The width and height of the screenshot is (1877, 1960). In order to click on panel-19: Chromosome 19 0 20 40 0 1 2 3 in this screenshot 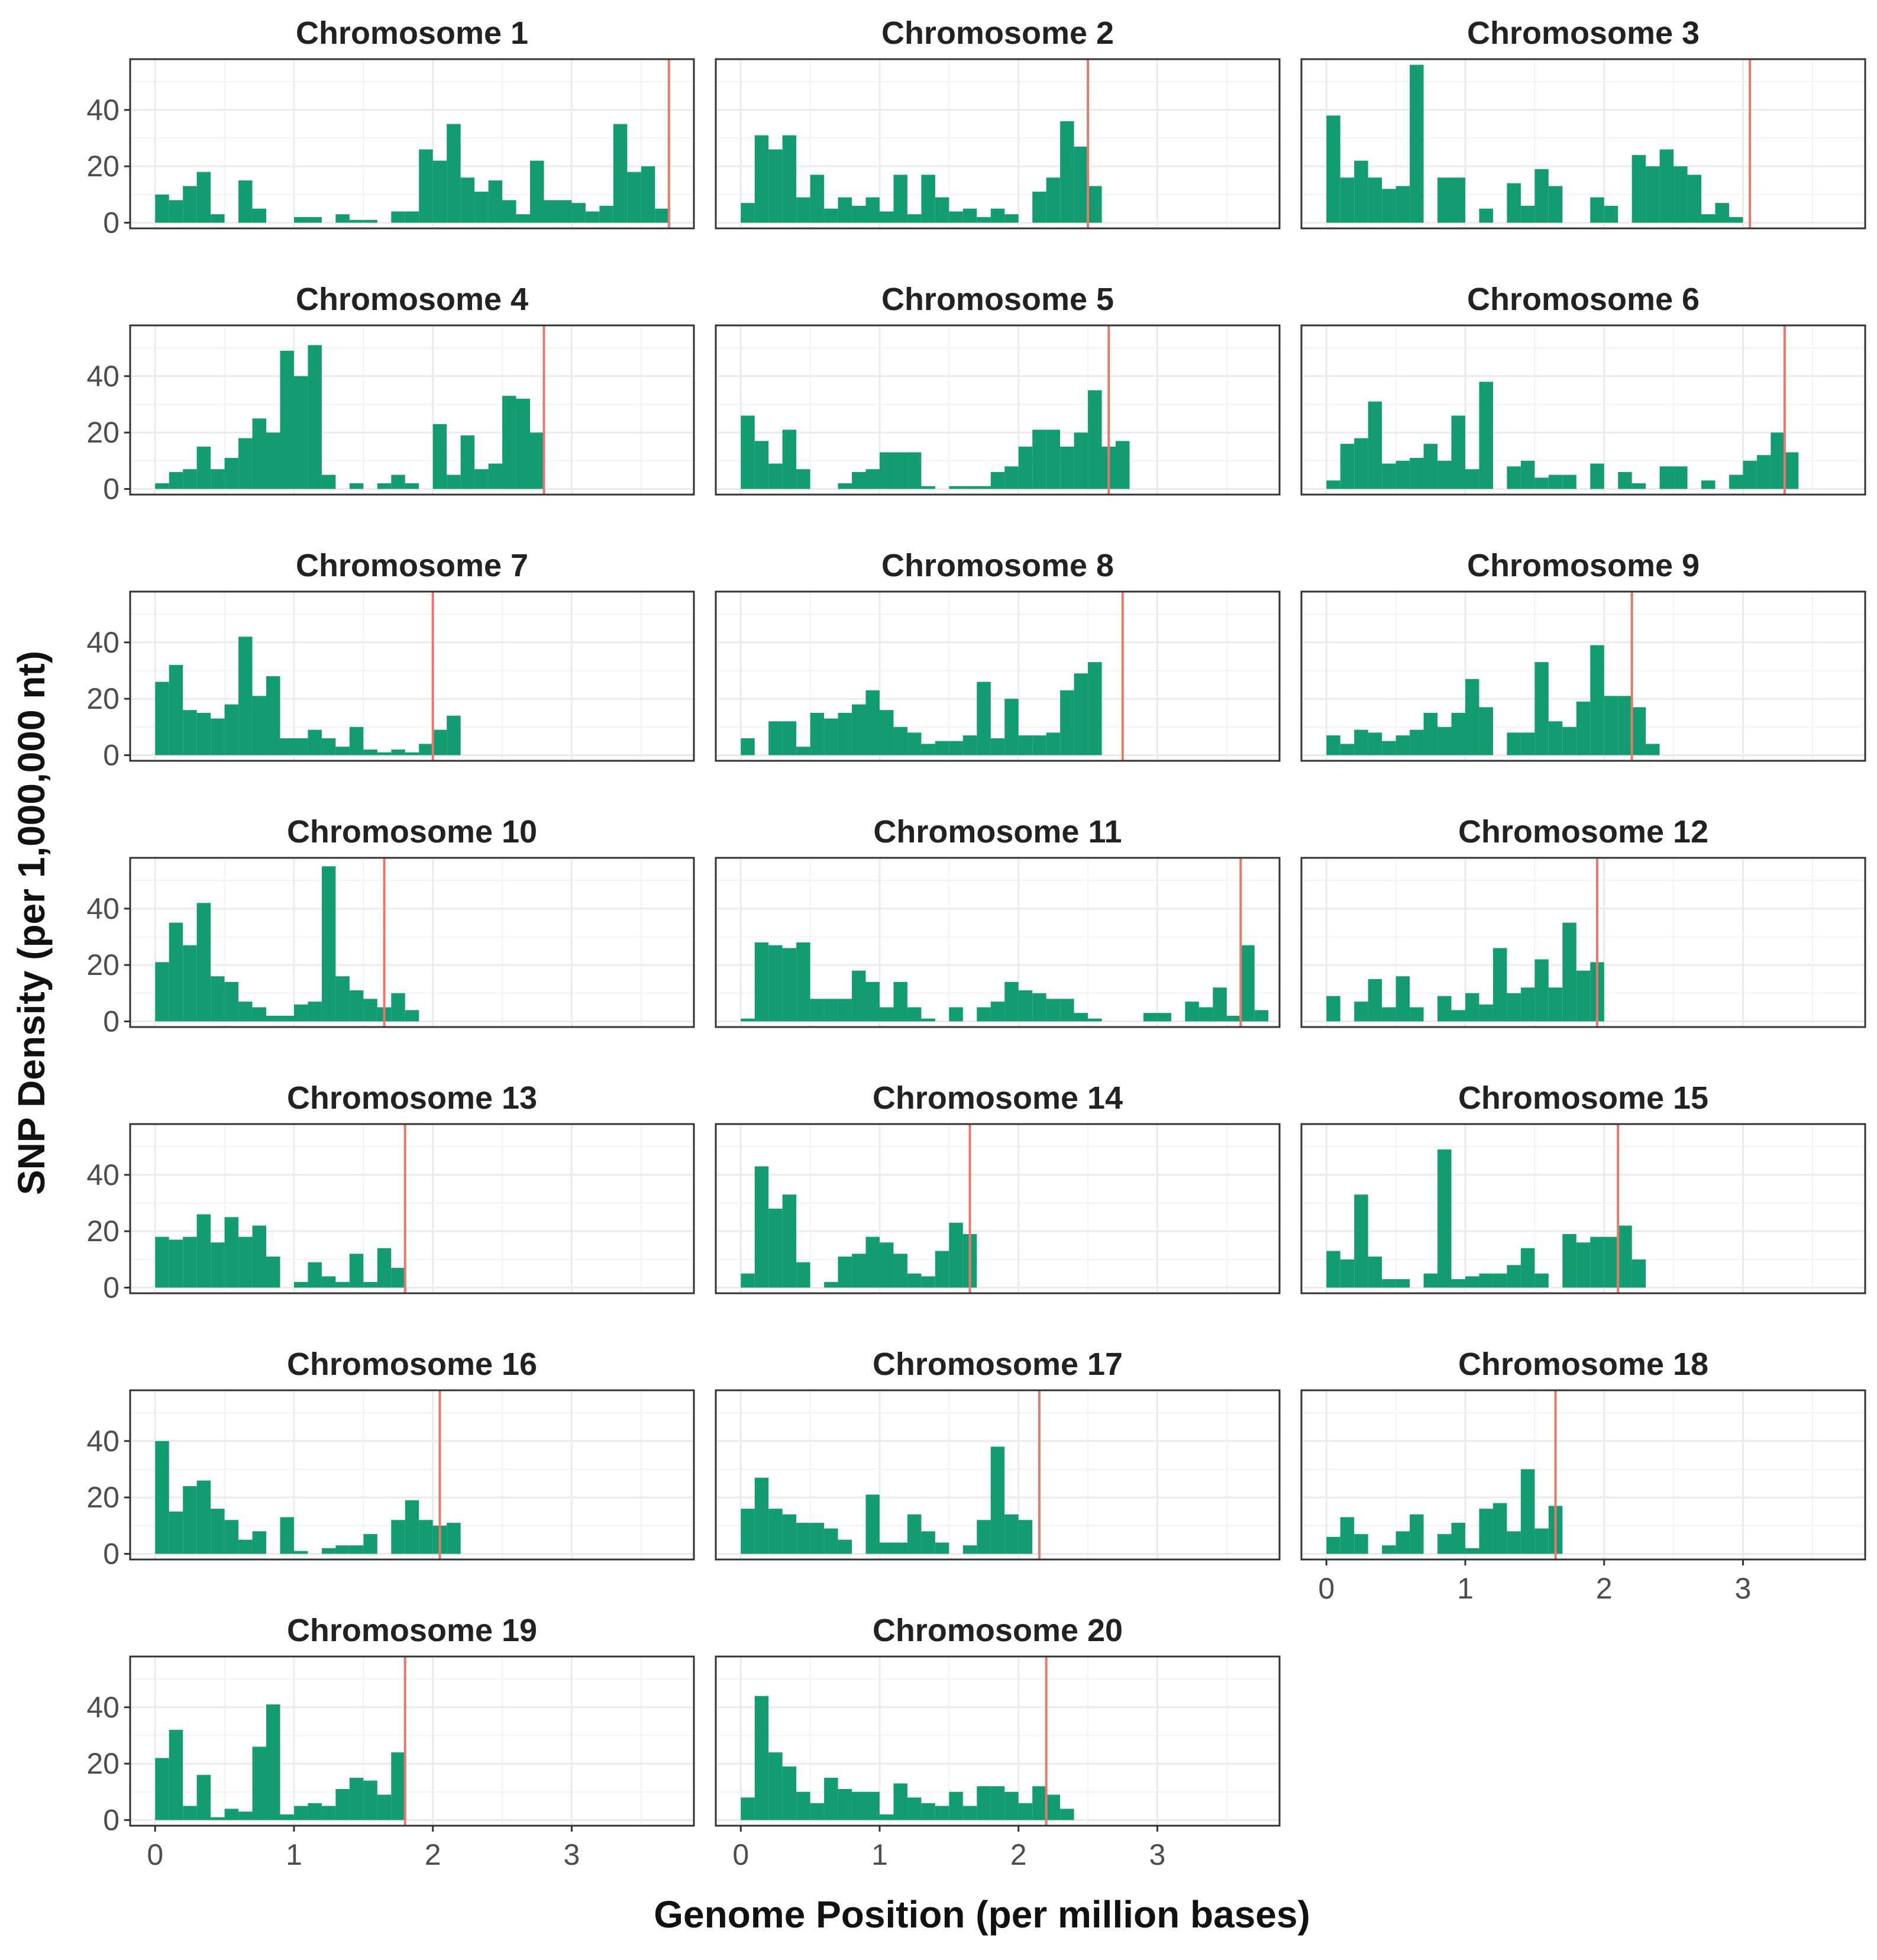, I will do `click(390, 1742)`.